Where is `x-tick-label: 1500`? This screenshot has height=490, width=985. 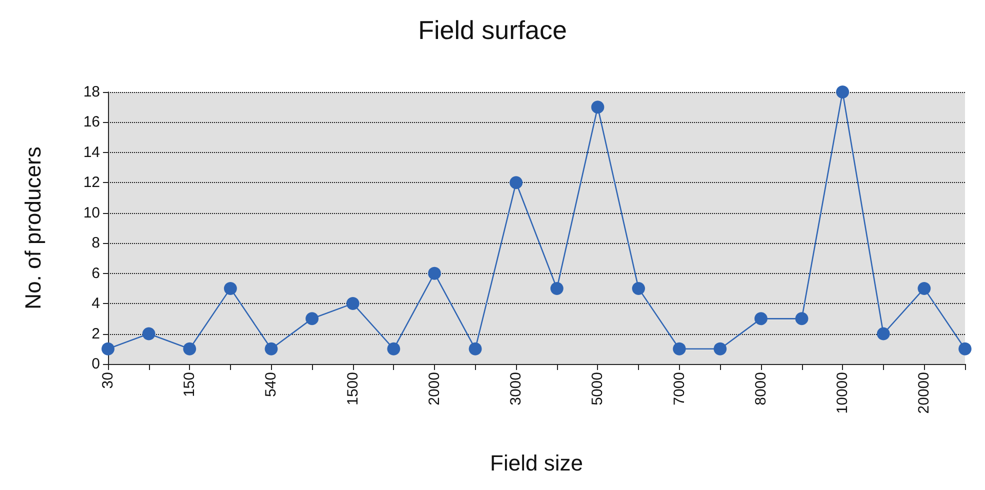 x-tick-label: 1500 is located at coordinates (353, 389).